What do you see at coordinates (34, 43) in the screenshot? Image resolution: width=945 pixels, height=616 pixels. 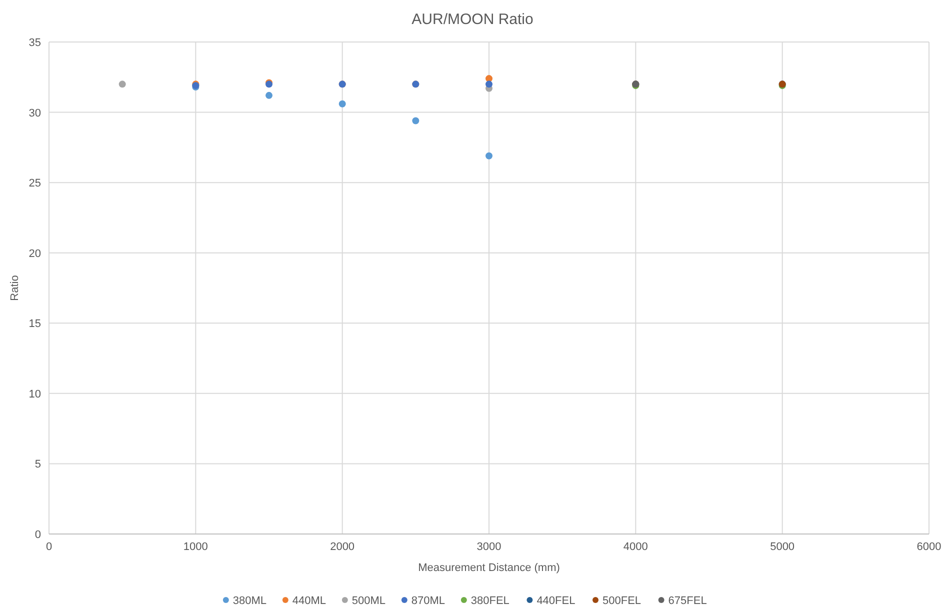 I see `y-tick-label: 35` at bounding box center [34, 43].